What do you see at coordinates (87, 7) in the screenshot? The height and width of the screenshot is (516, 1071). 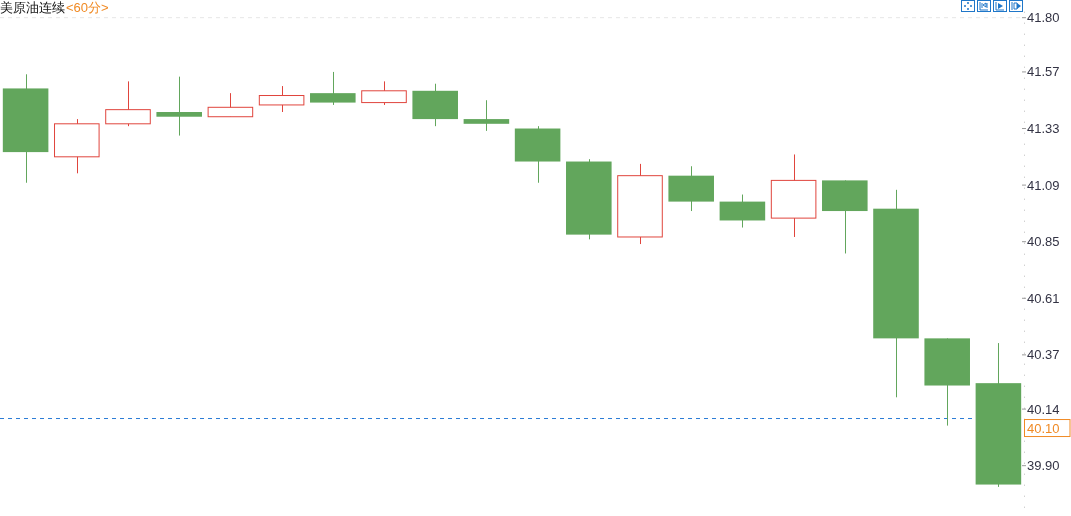 I see `chart-subtitle: <60分>` at bounding box center [87, 7].